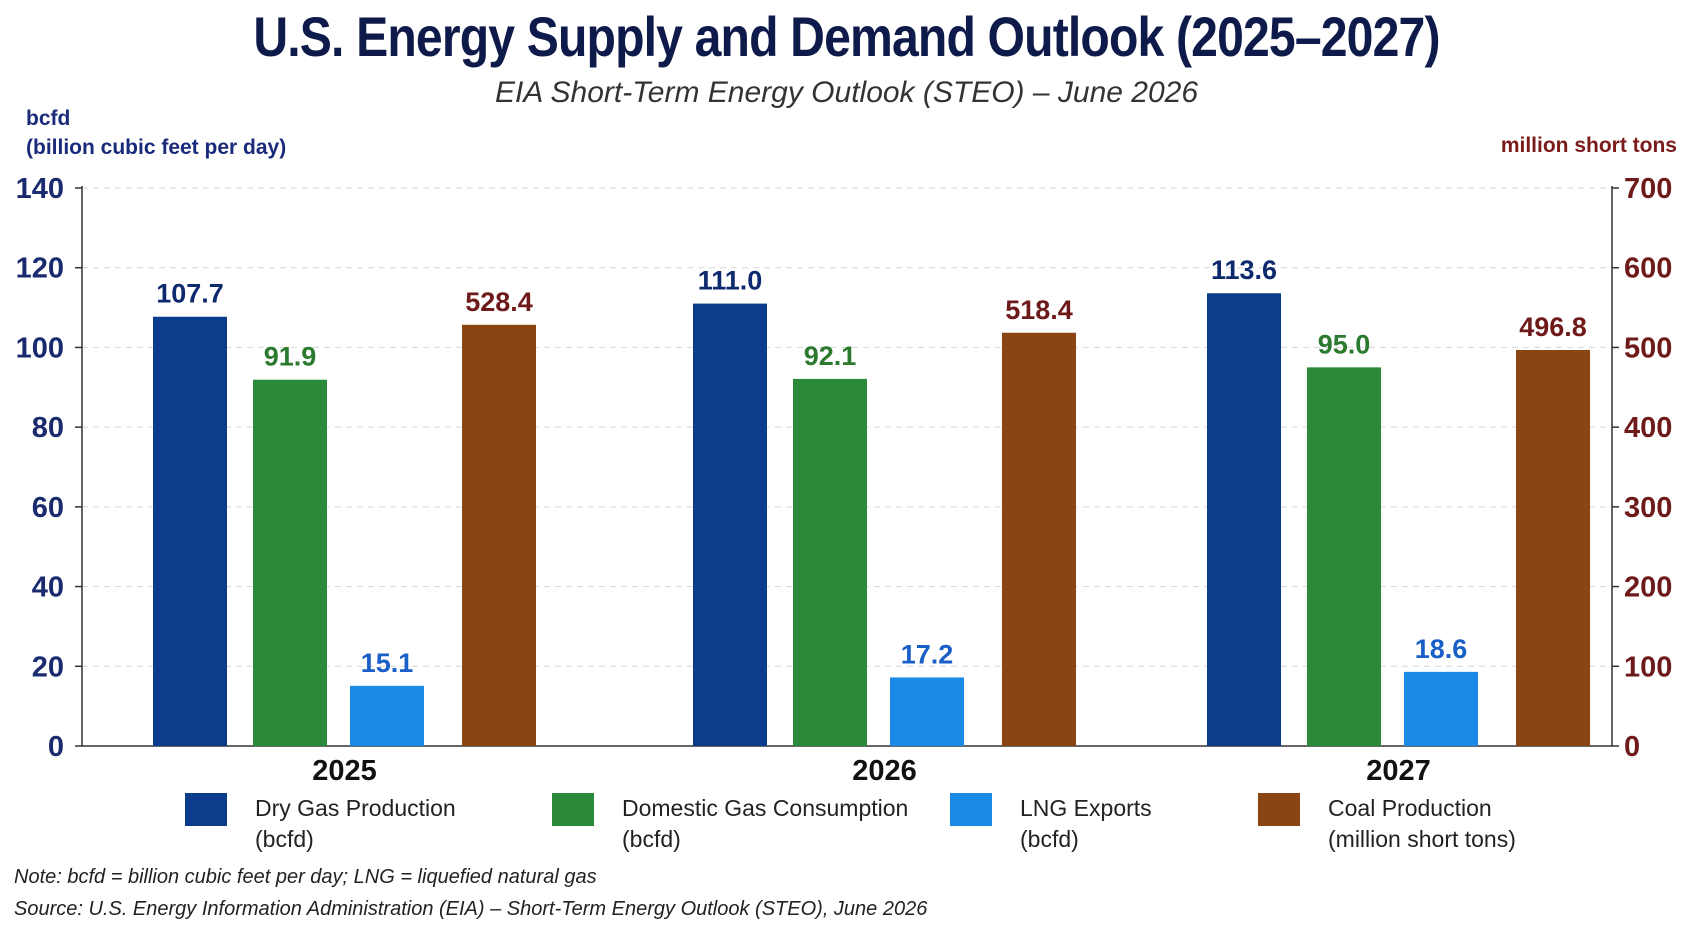  What do you see at coordinates (1588, 145) in the screenshot?
I see `right-axis-unit: million short tons` at bounding box center [1588, 145].